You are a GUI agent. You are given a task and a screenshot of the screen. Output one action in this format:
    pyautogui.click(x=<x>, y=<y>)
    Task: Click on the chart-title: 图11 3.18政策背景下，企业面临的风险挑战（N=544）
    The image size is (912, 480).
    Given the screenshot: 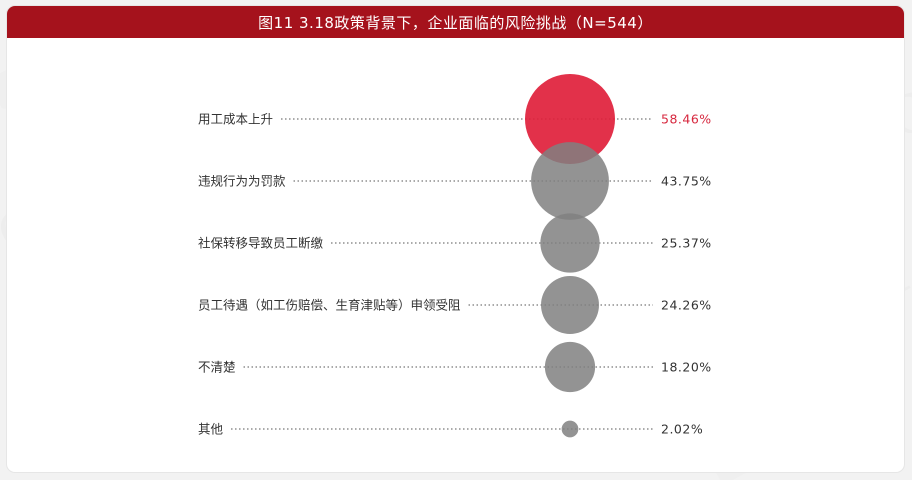 What is the action you would take?
    pyautogui.click(x=455, y=22)
    